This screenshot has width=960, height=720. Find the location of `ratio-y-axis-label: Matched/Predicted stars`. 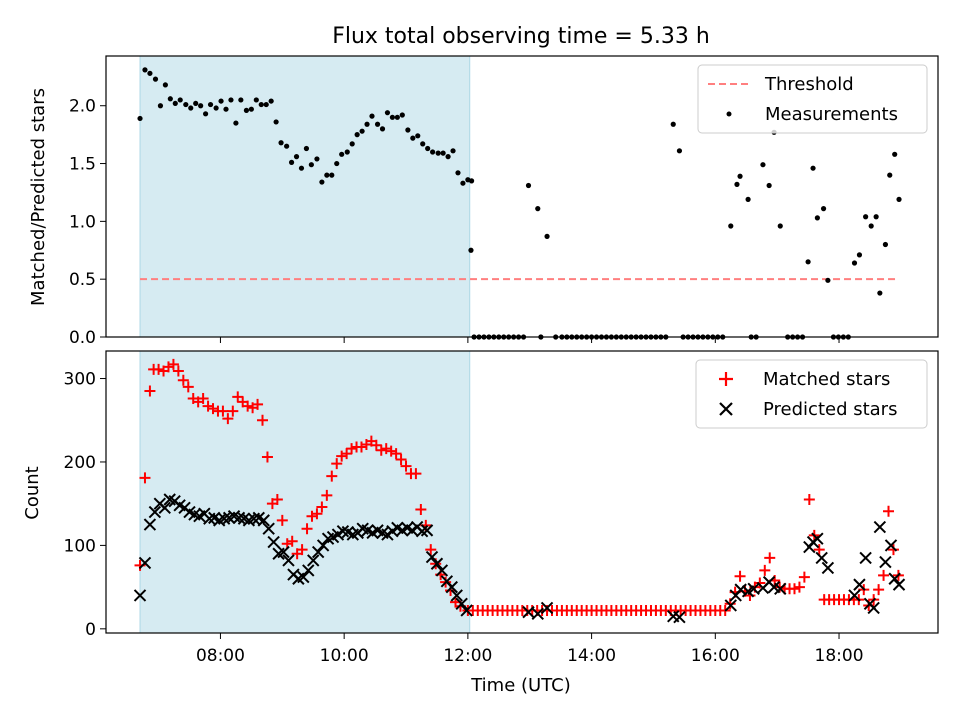

ratio-y-axis-label: Matched/Predicted stars is located at coordinates (38, 197).